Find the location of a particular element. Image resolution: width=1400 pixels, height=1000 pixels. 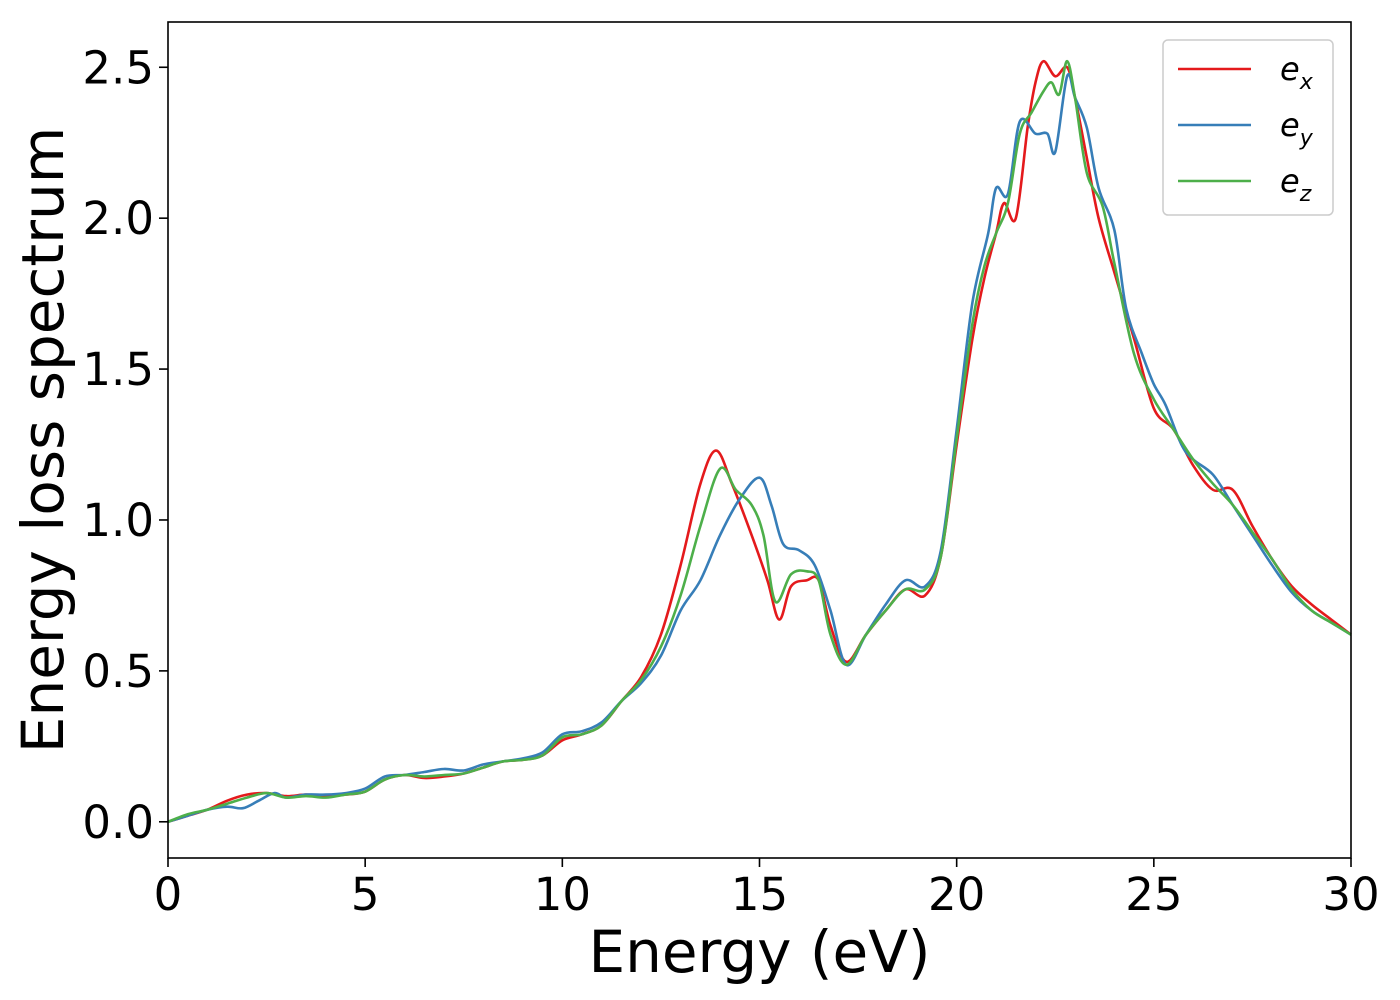

legend-label-sub: x is located at coordinates (1306, 82).